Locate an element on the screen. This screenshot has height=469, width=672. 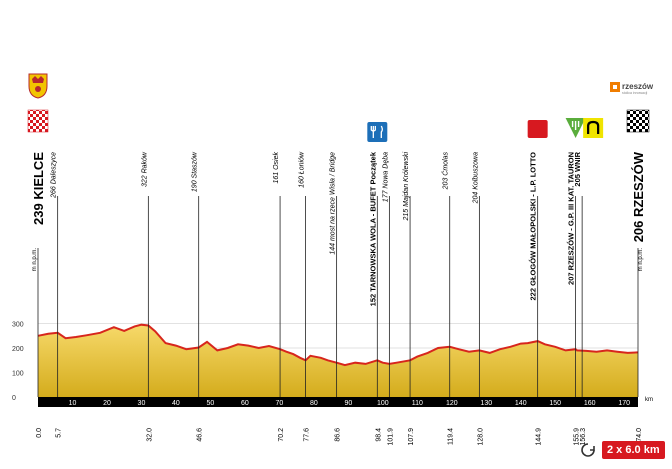
km-label: 144.9 is located at coordinates (539, 437).